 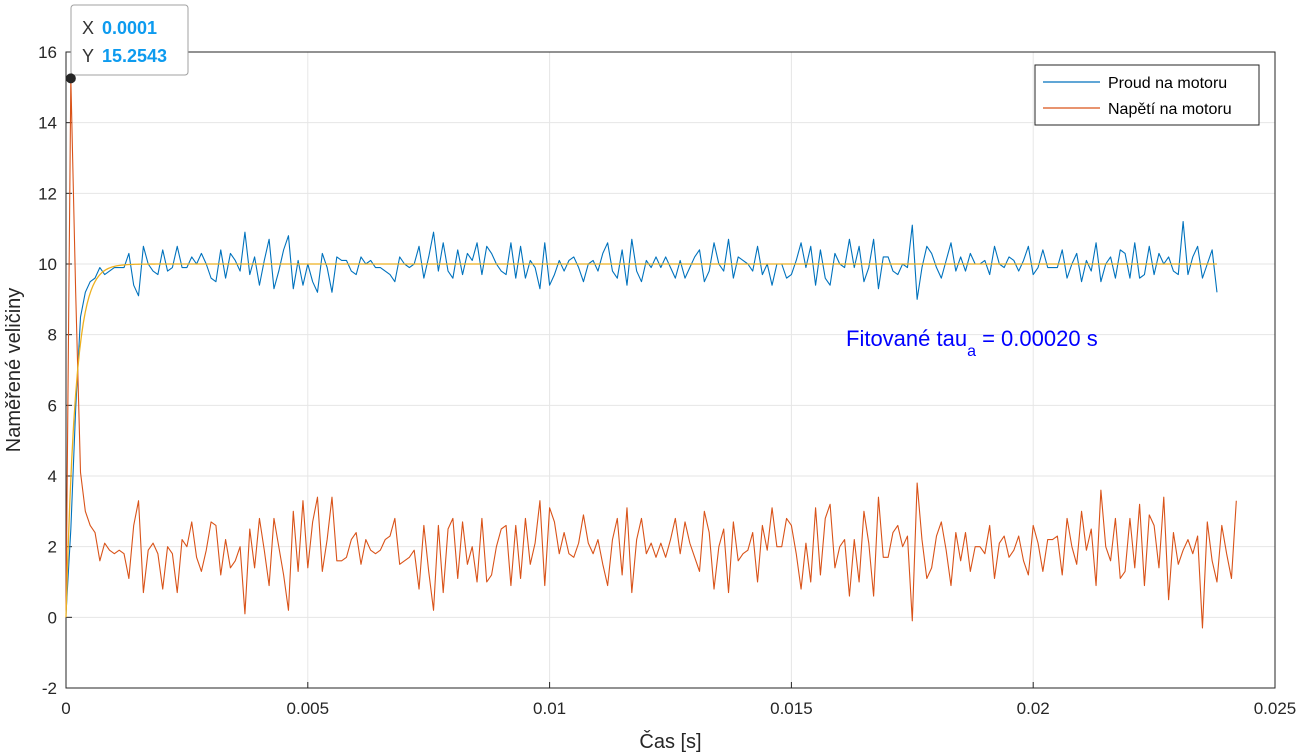 I want to click on datatip-box, so click(x=129, y=40).